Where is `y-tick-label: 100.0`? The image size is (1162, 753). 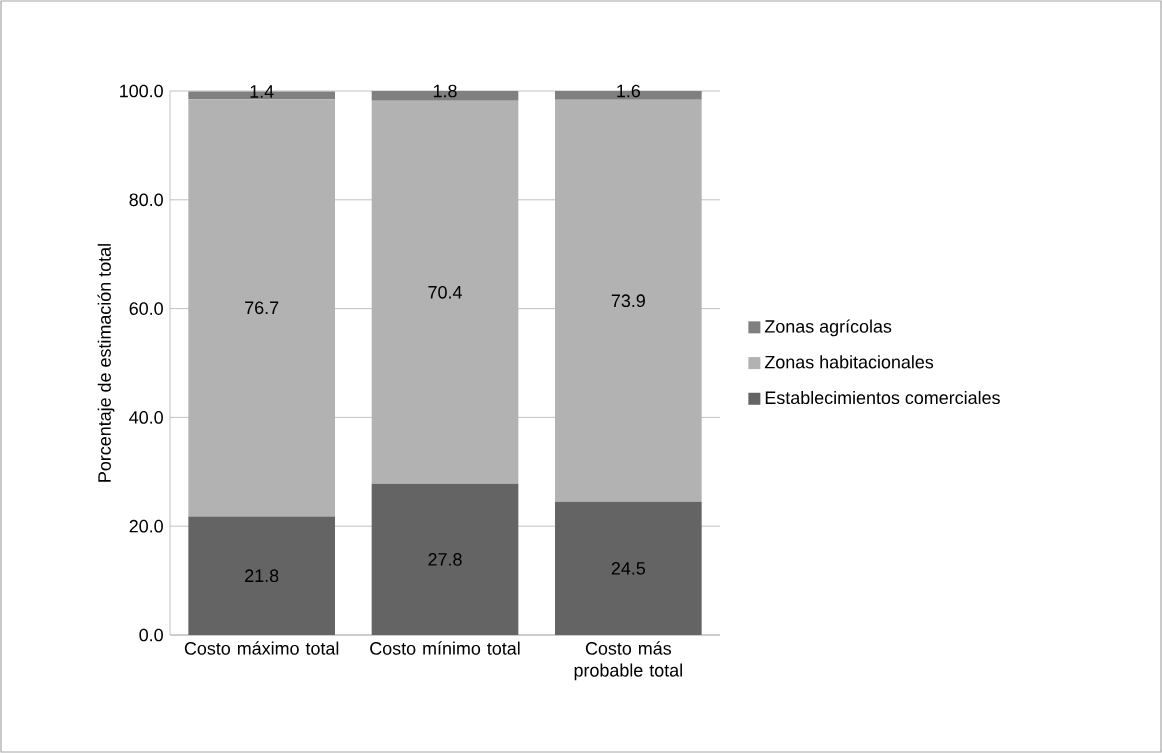
y-tick-label: 100.0 is located at coordinates (141, 91).